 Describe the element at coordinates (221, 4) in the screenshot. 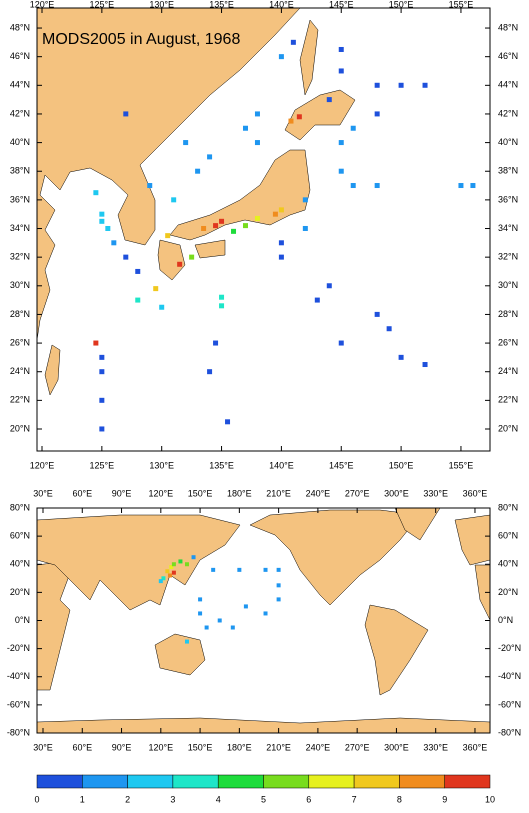

I see `x-tick-label: 135°E` at that location.